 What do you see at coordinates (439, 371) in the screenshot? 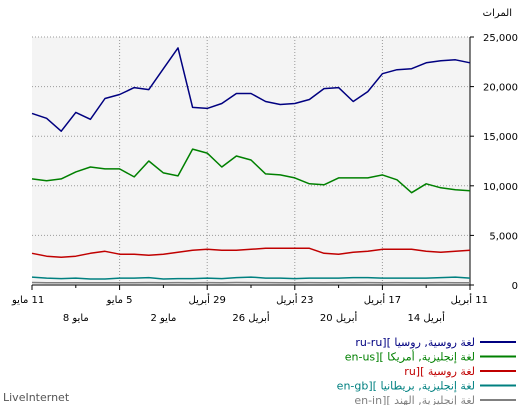
I see `legend-label: ru][ لغة روسية` at bounding box center [439, 371].